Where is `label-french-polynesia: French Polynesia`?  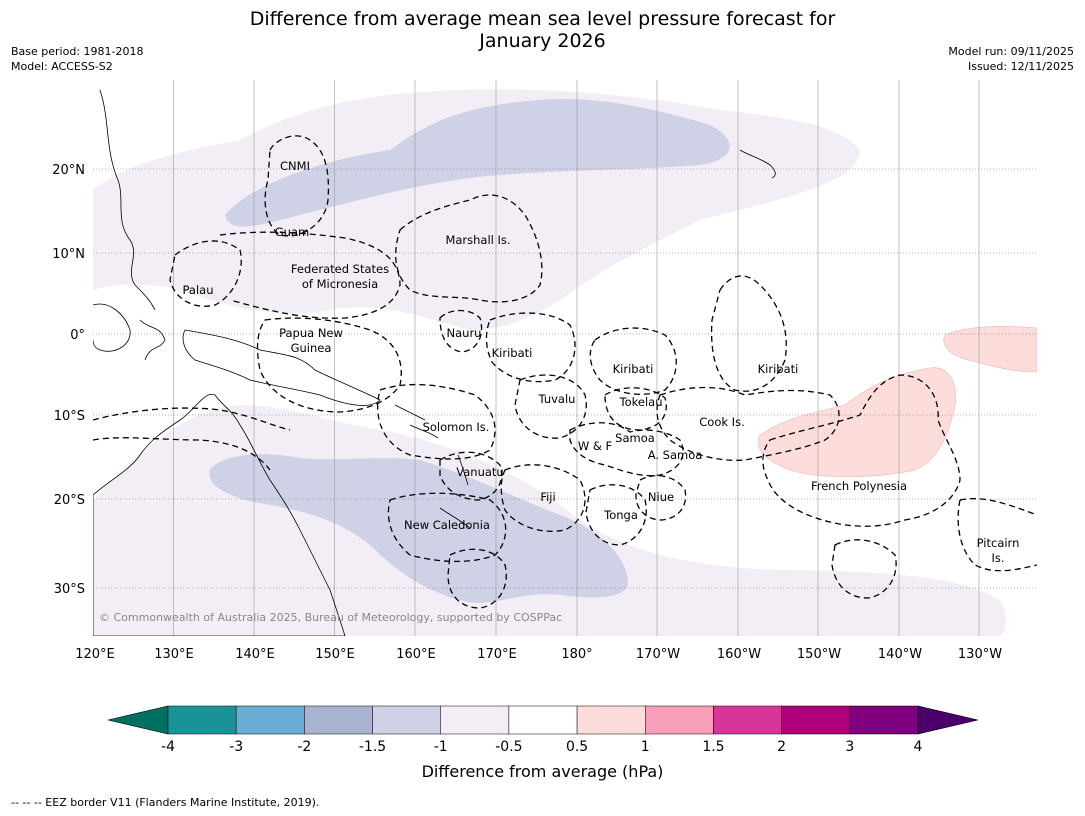 label-french-polynesia: French Polynesia is located at coordinates (859, 486).